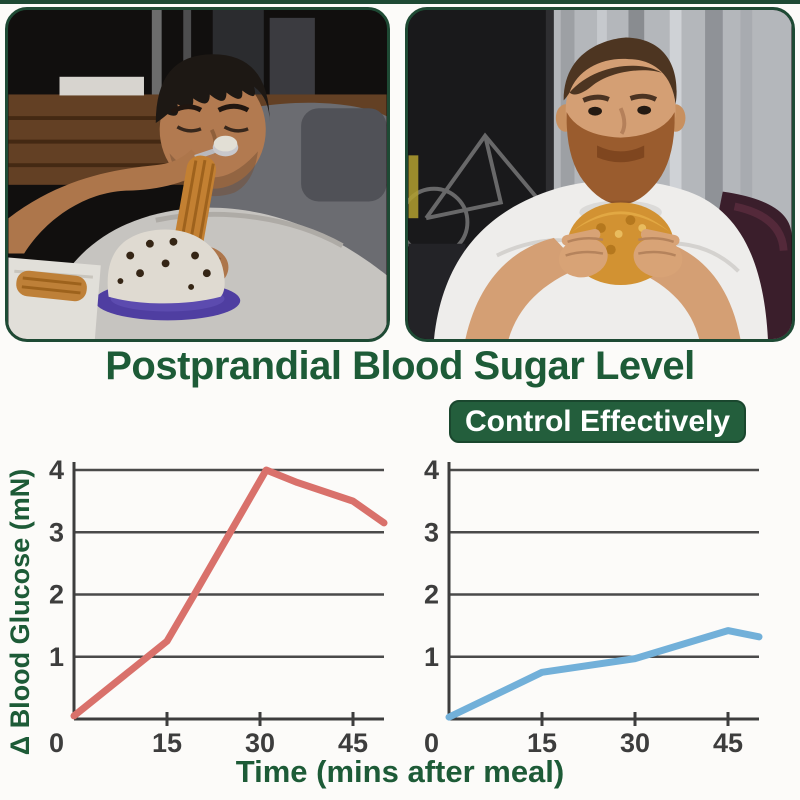  What do you see at coordinates (400, 366) in the screenshot?
I see `page-title: Postprandial Blood Sugar Level` at bounding box center [400, 366].